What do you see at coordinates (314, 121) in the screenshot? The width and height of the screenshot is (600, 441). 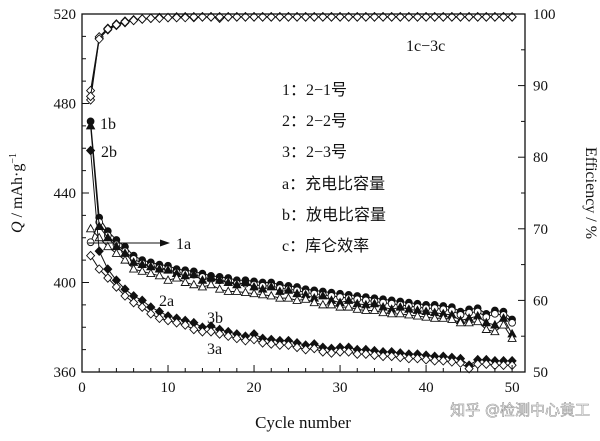 I see `legend-item: 2：2−2号` at bounding box center [314, 121].